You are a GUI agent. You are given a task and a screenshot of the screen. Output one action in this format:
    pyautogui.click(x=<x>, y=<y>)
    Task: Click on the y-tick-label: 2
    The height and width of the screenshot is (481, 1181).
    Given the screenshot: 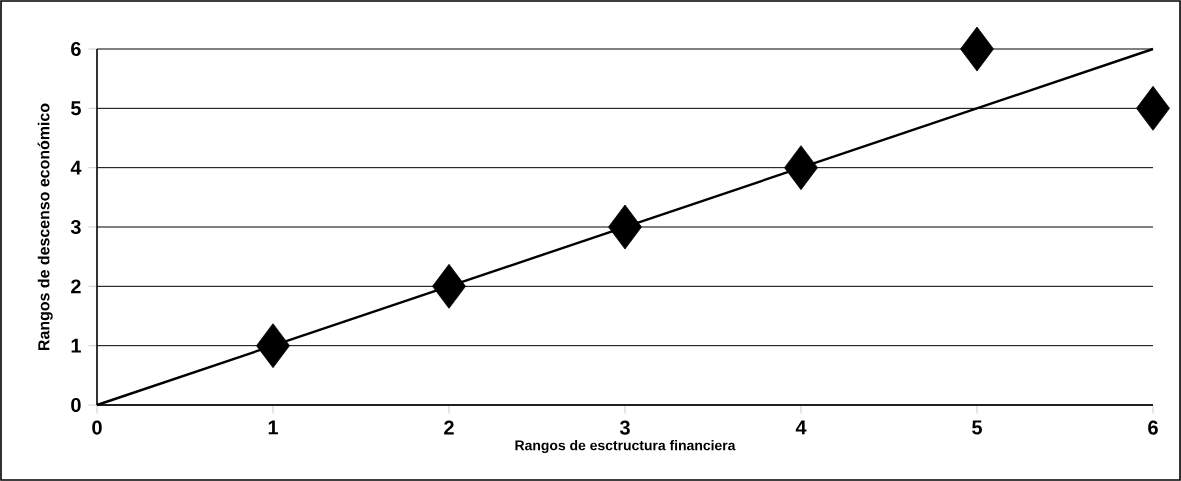 What is the action you would take?
    pyautogui.click(x=76, y=286)
    